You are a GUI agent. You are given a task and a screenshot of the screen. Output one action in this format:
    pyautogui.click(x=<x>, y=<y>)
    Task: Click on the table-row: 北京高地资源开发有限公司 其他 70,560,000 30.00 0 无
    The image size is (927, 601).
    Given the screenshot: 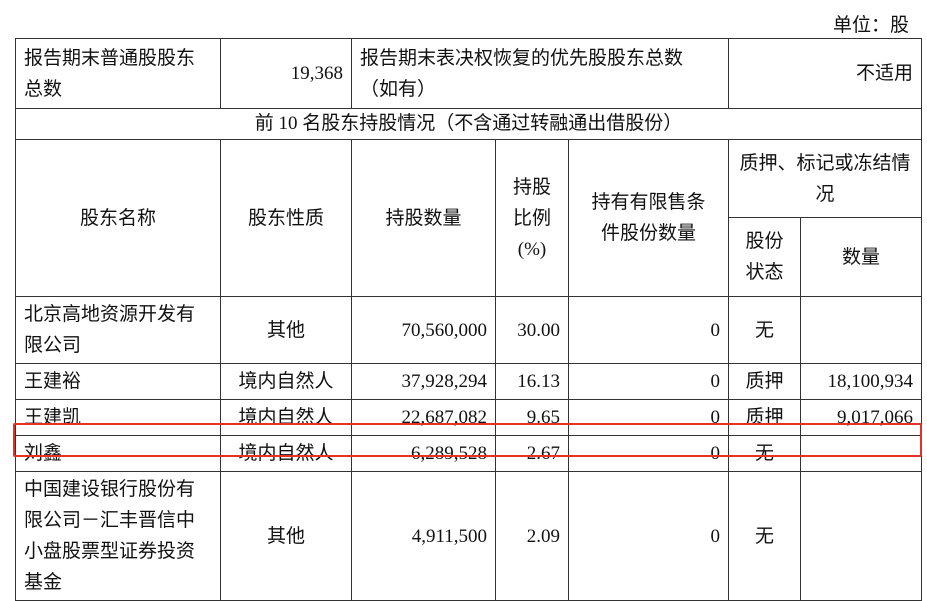 What is the action you would take?
    pyautogui.click(x=469, y=330)
    